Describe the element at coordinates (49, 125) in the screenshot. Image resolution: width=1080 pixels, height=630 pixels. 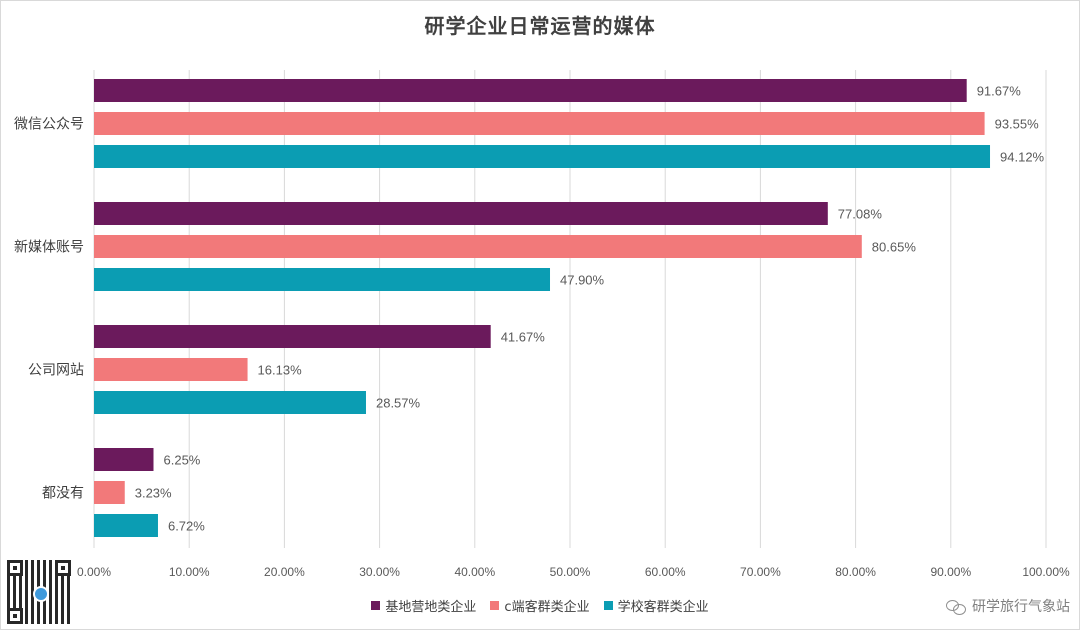
I see `category-label: 微信公众号` at that location.